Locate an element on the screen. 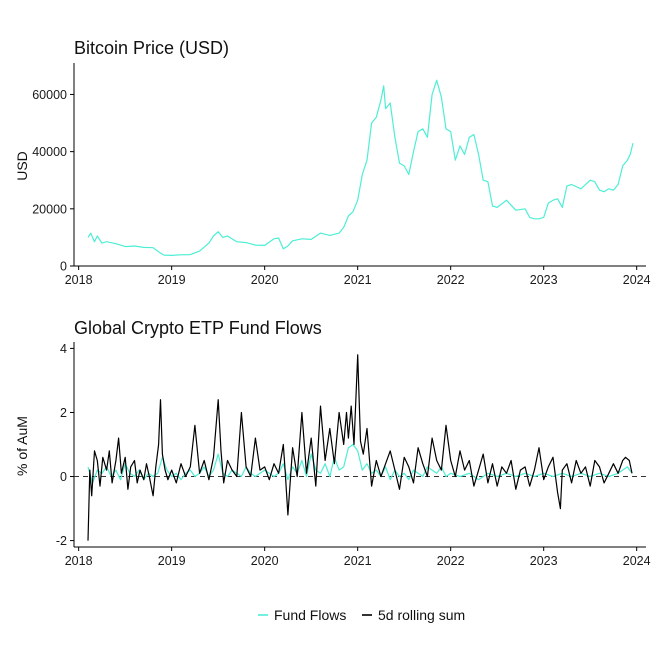 Image resolution: width=661 pixels, height=661 pixels. flows-x-tick-label: 2019 is located at coordinates (172, 561).